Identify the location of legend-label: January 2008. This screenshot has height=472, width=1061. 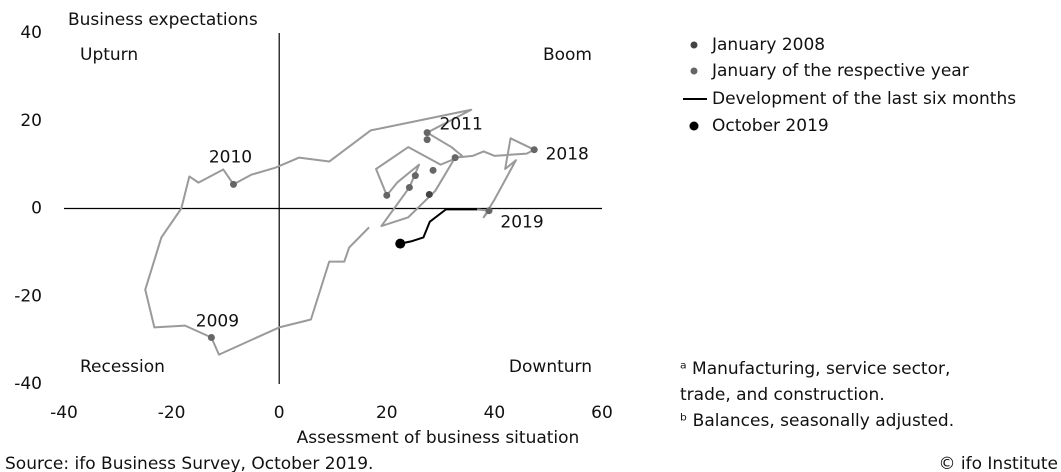
(768, 45).